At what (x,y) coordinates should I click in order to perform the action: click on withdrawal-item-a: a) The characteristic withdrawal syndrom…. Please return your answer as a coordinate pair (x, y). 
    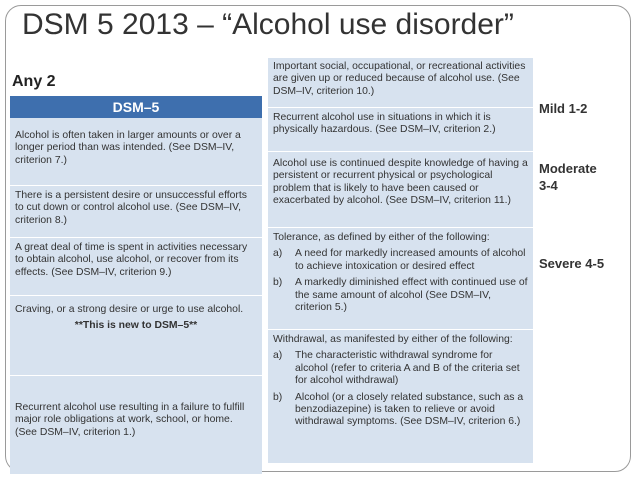
    Looking at the image, I should click on (400, 368).